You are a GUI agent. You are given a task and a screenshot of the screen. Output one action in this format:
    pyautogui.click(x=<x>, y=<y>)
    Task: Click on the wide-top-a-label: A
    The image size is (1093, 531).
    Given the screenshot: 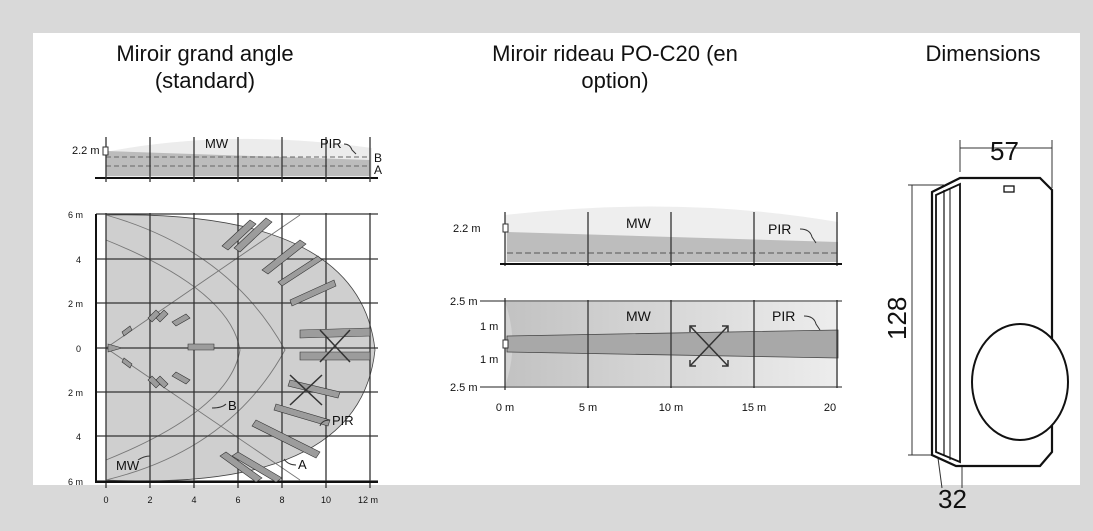 What is the action you would take?
    pyautogui.click(x=302, y=464)
    